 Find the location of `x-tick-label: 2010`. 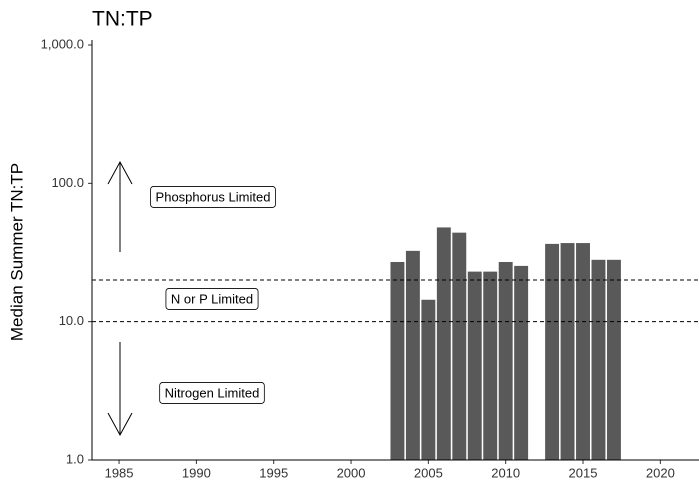

x-tick-label: 2010 is located at coordinates (505, 472).